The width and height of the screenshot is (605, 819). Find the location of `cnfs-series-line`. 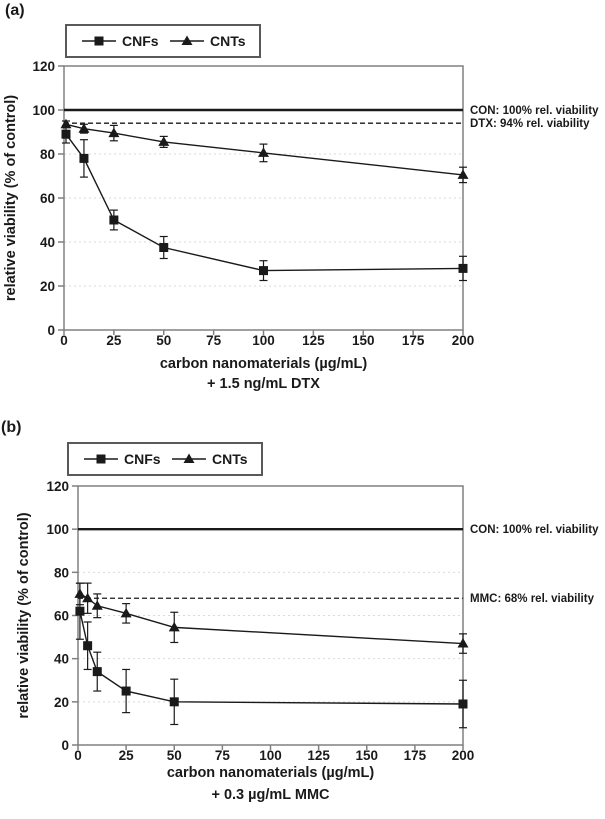

cnfs-series-line is located at coordinates (271, 658).